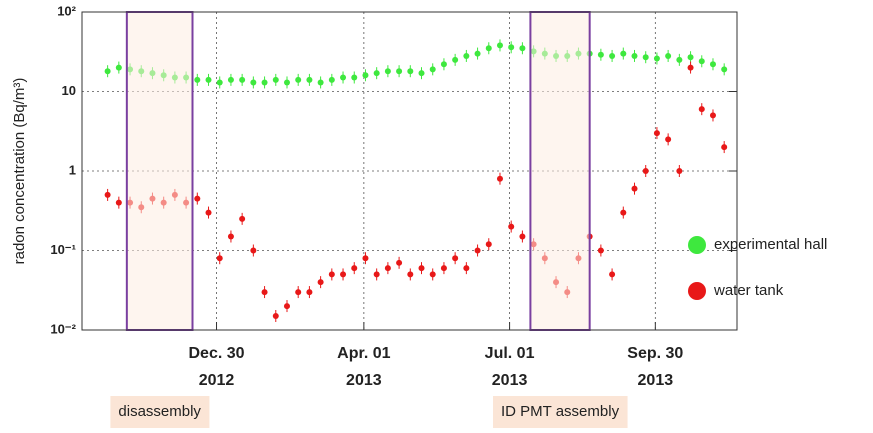 This screenshot has width=873, height=433. What do you see at coordinates (63, 328) in the screenshot?
I see `y-tick-label: 10⁻²` at bounding box center [63, 328].